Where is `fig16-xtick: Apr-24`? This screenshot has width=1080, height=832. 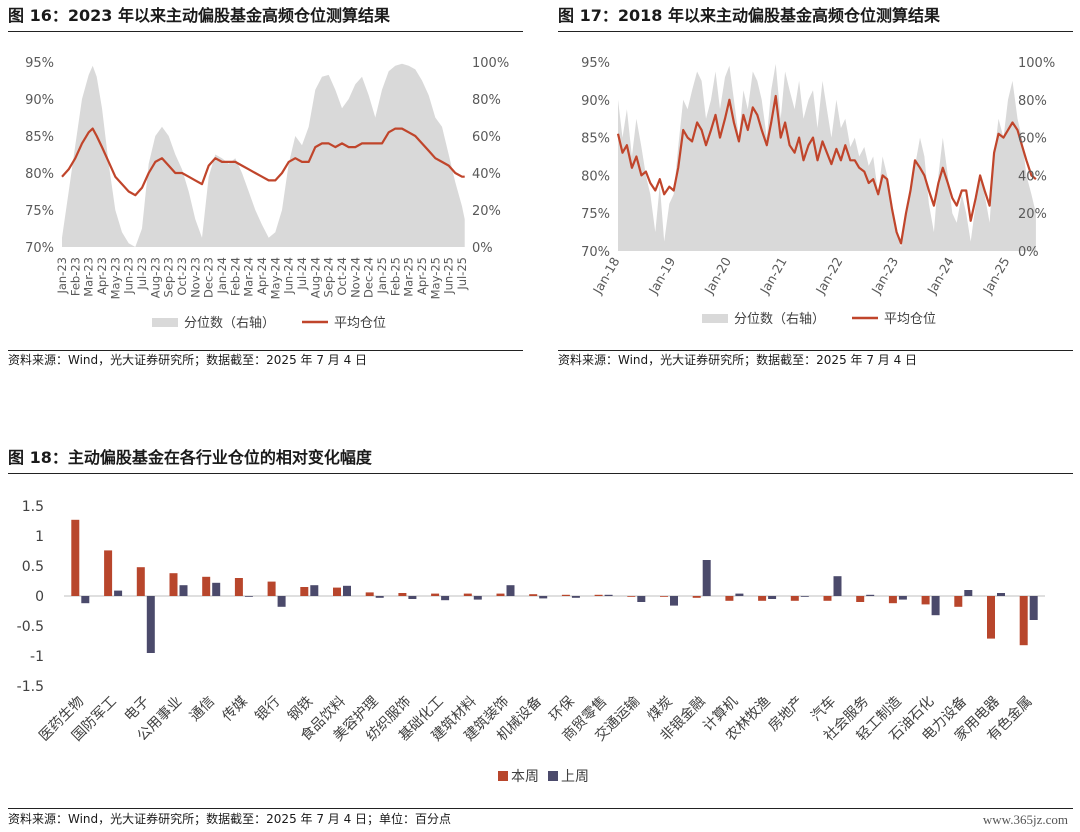
fig16-xtick: Apr-24 is located at coordinates (262, 276).